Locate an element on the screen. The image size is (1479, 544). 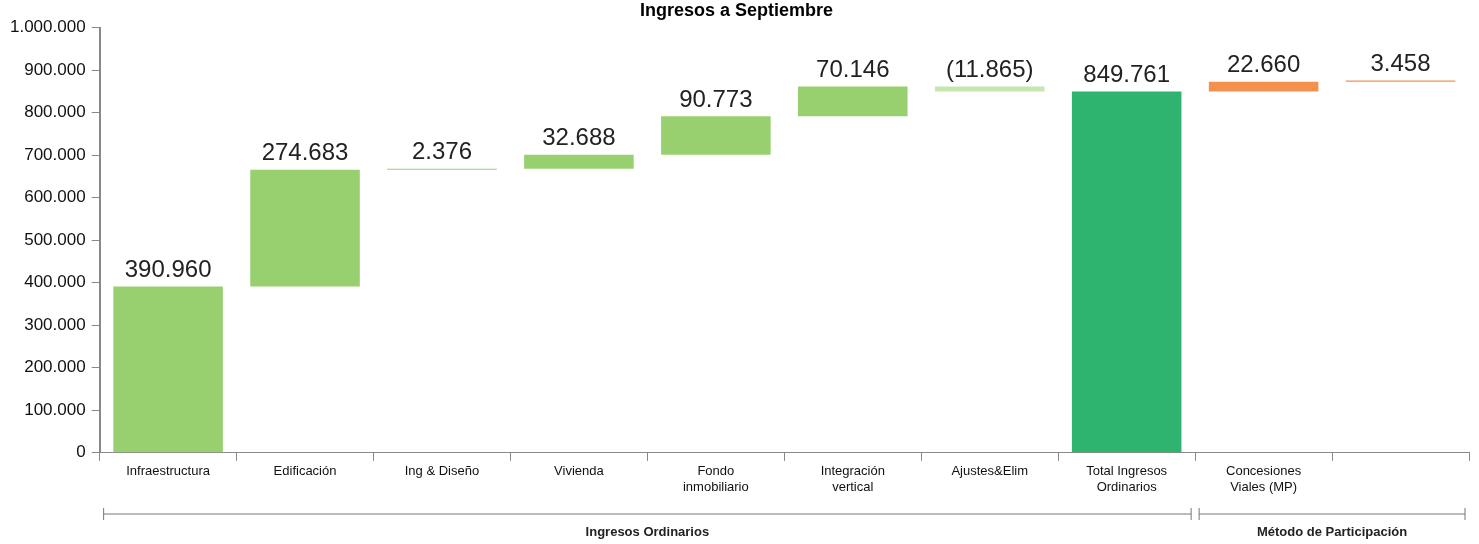
x-tick-label: Infraestructura is located at coordinates (168, 471).